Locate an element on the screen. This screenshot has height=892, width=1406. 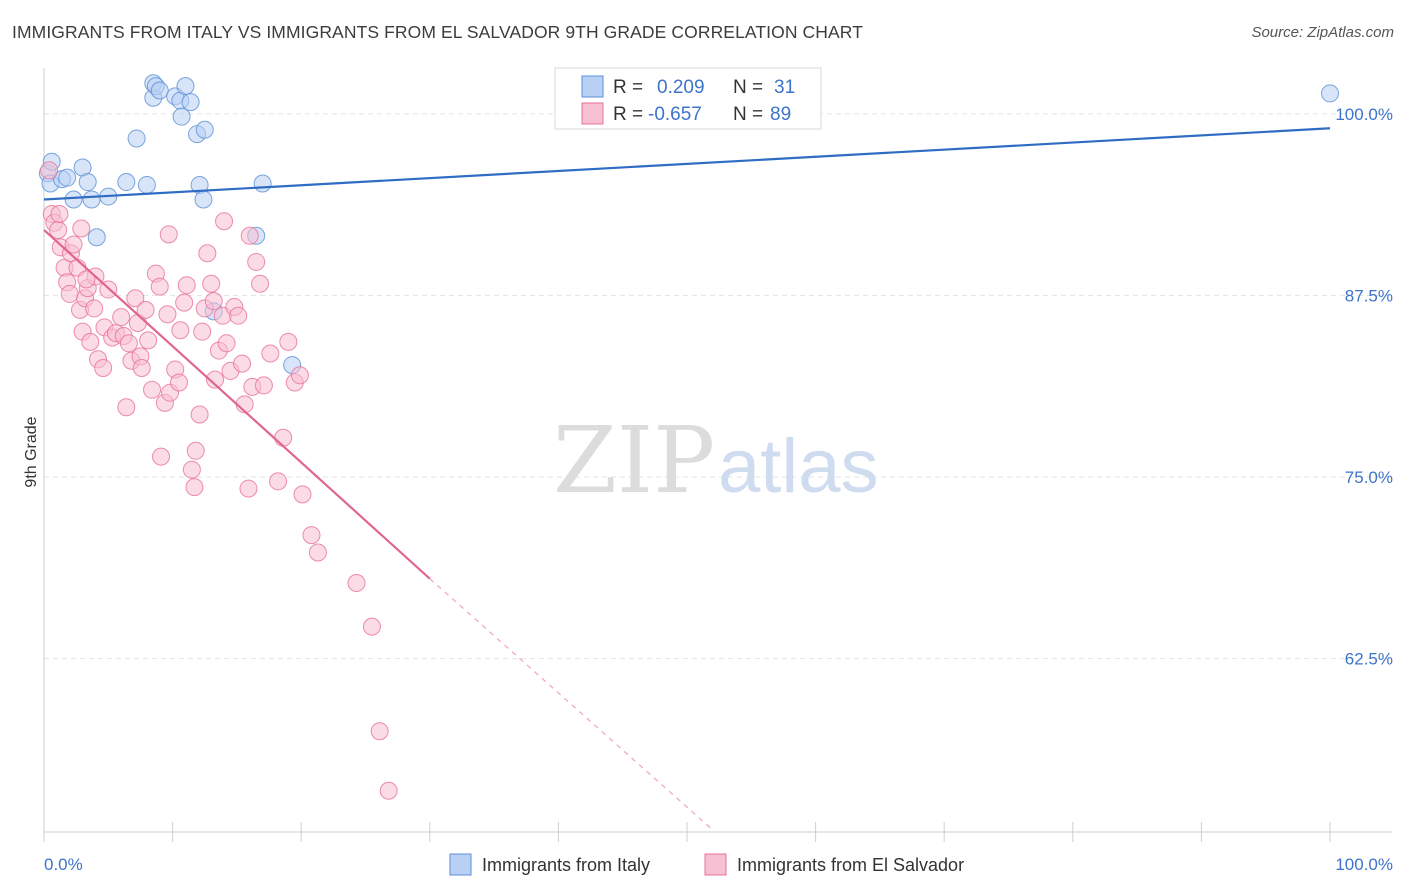
legend-r-value-salvador: -0.657 is located at coordinates (675, 114).